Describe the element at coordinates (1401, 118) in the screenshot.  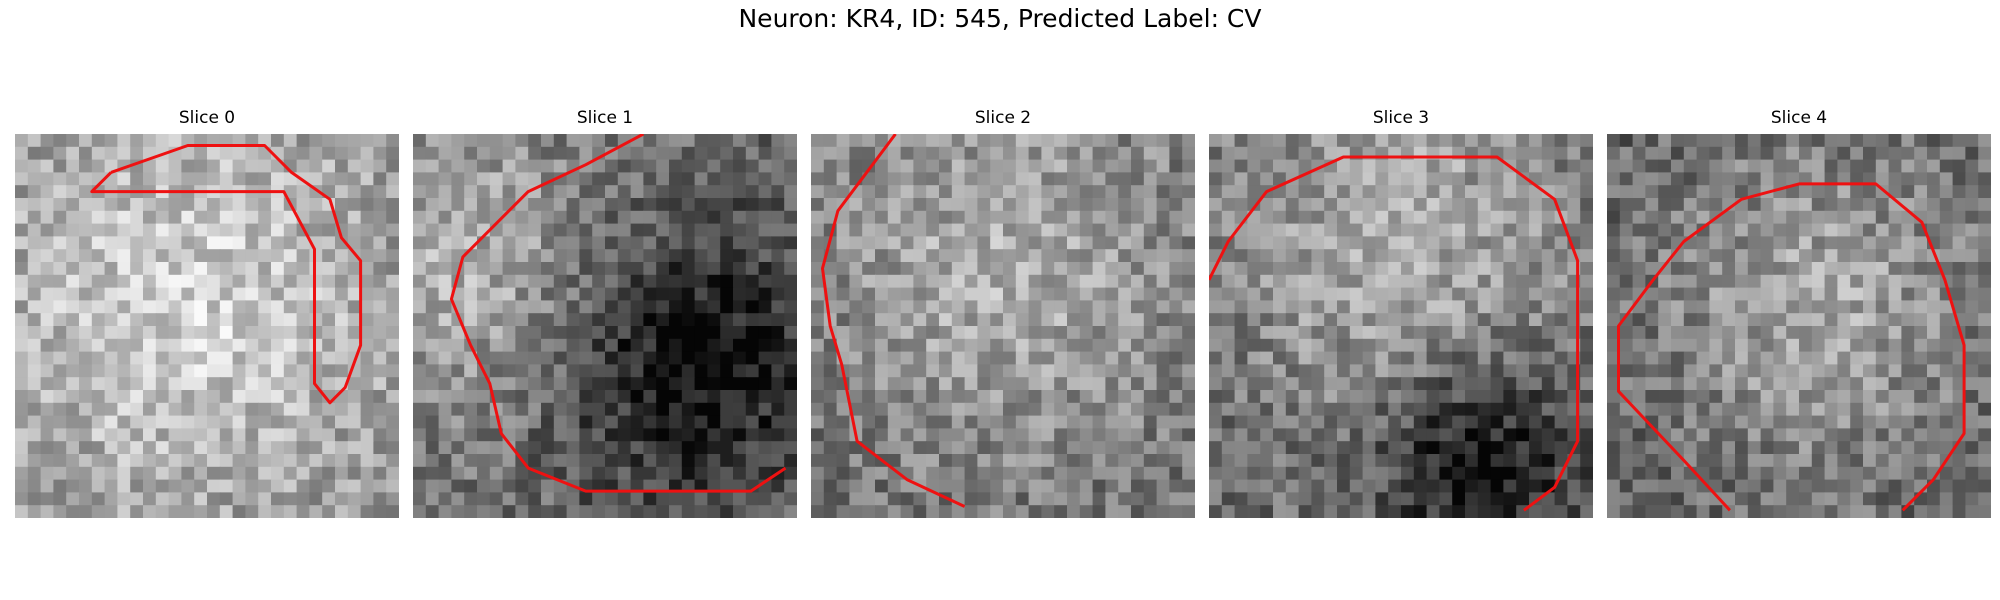
I see `slice-title: Slice 3` at that location.